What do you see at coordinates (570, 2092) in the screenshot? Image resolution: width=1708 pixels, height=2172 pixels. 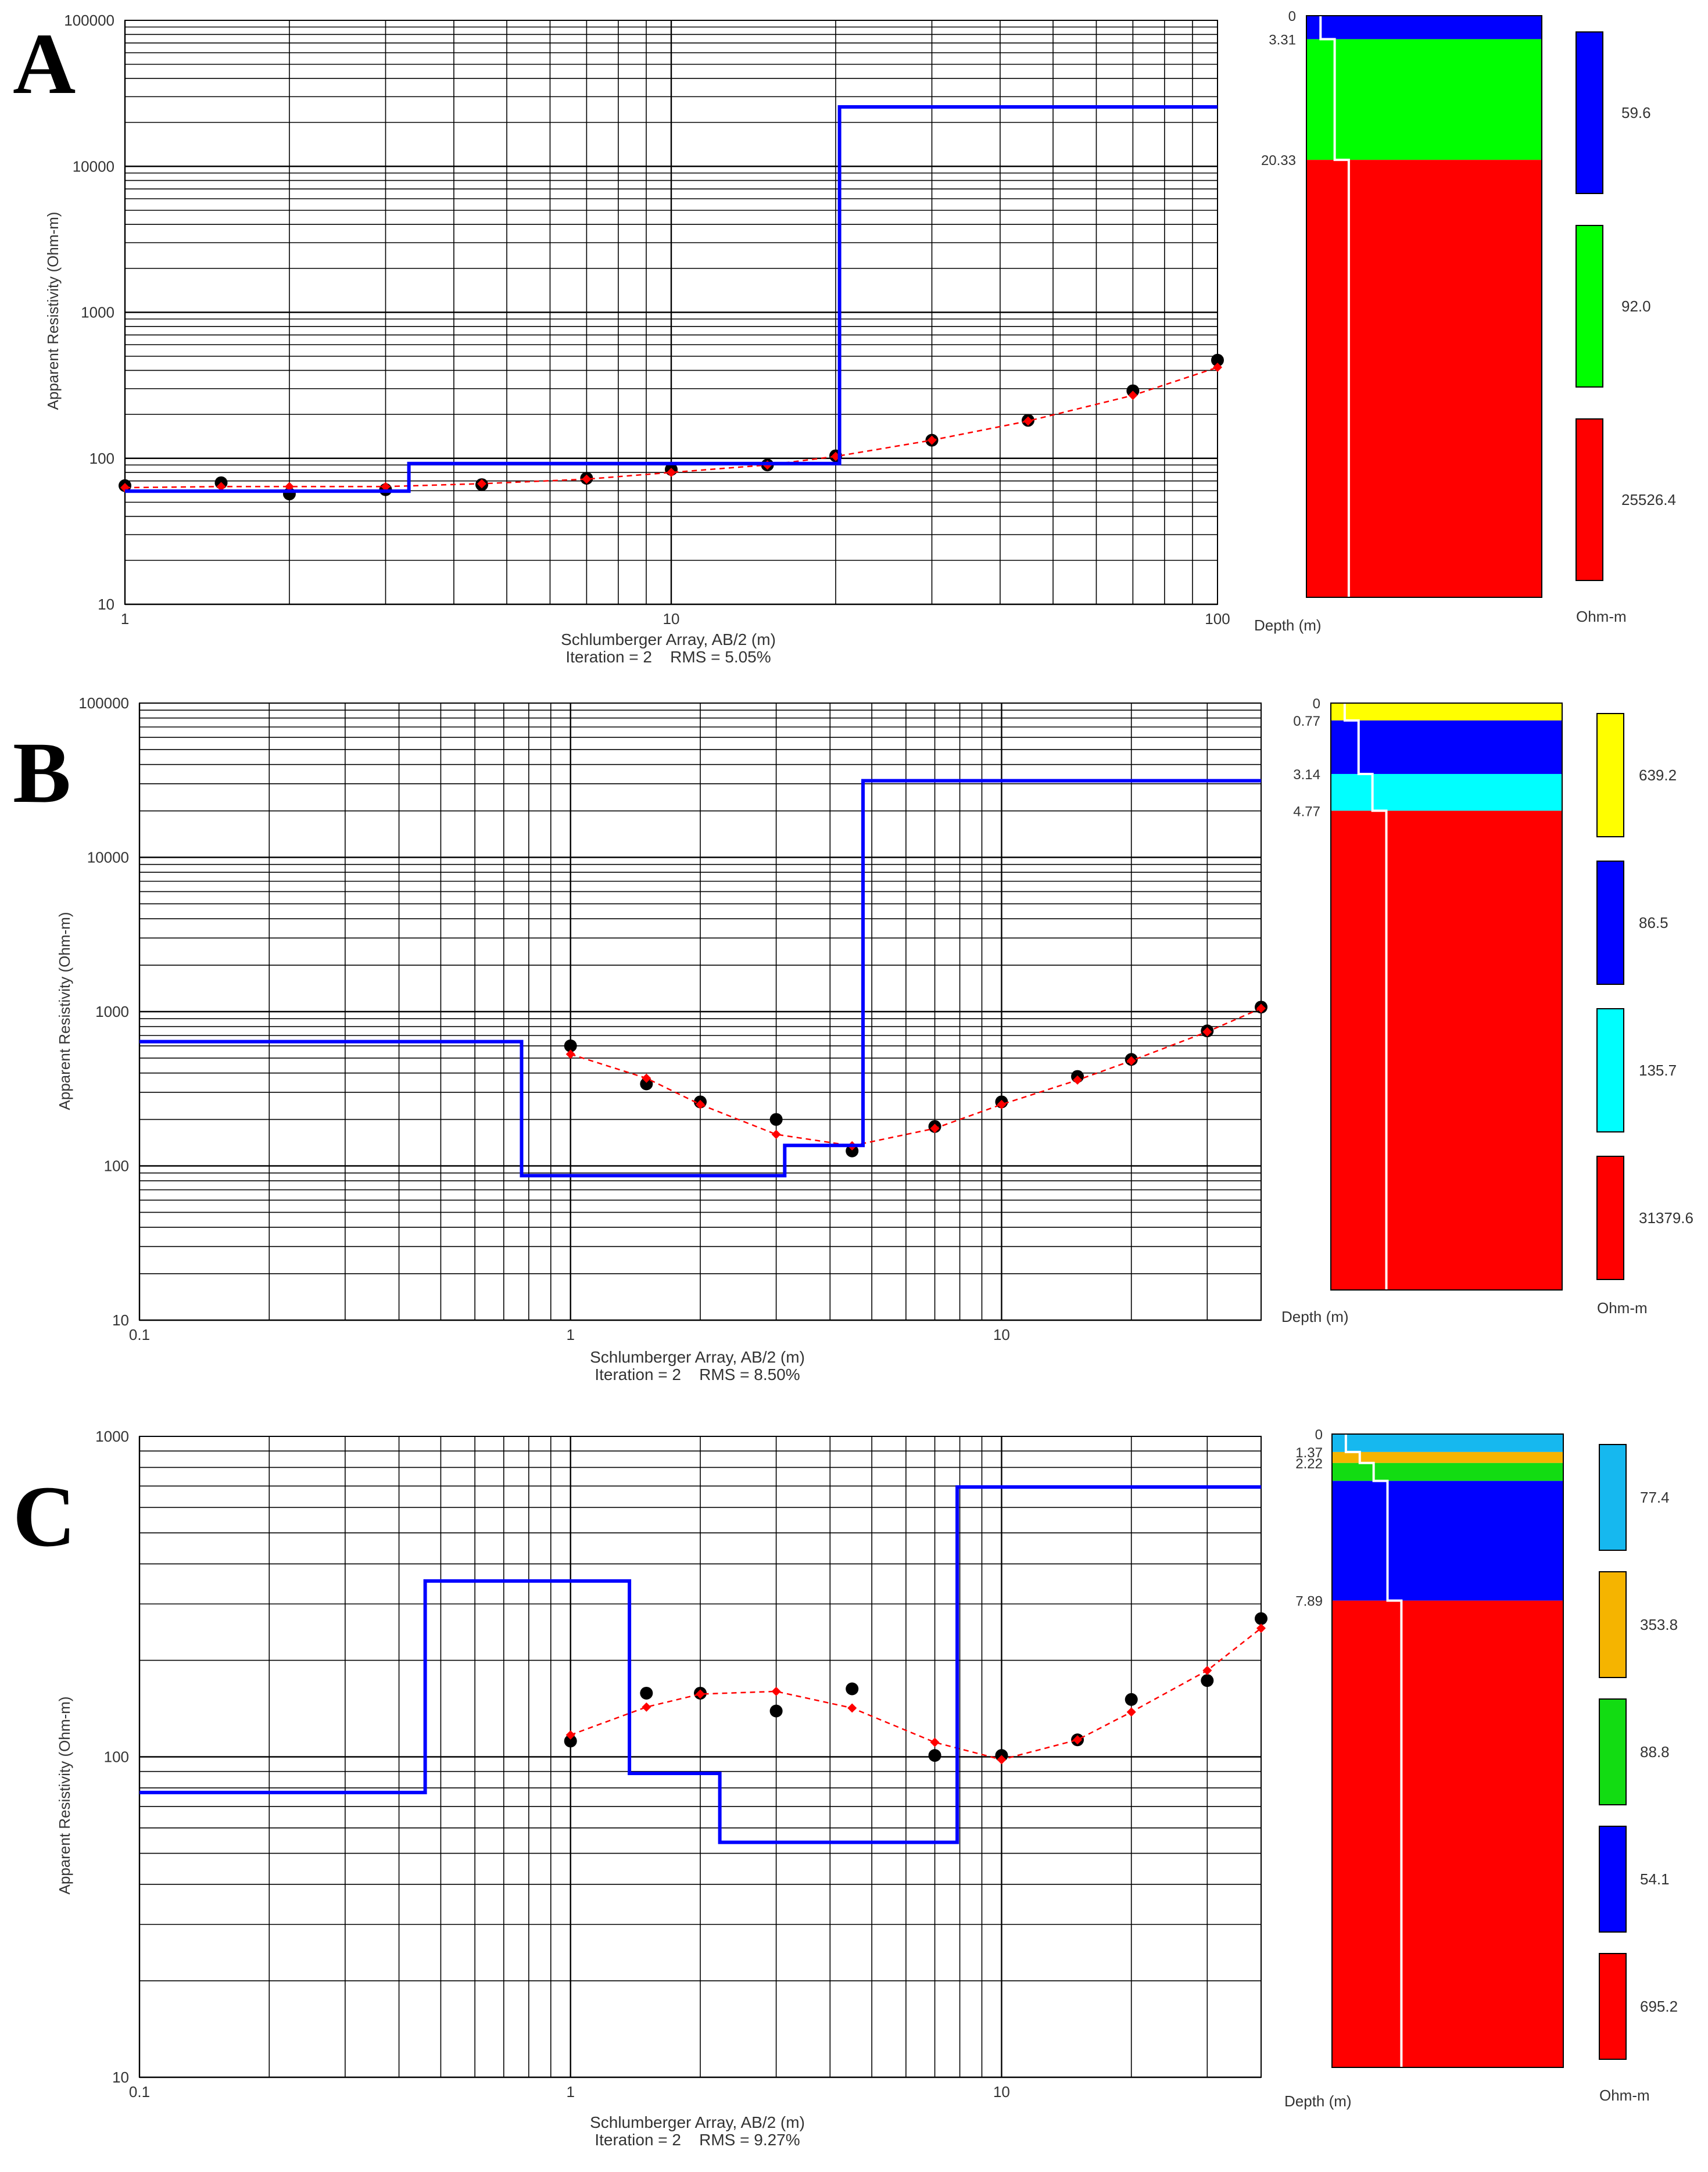 I see `x-tick-label: 1` at bounding box center [570, 2092].